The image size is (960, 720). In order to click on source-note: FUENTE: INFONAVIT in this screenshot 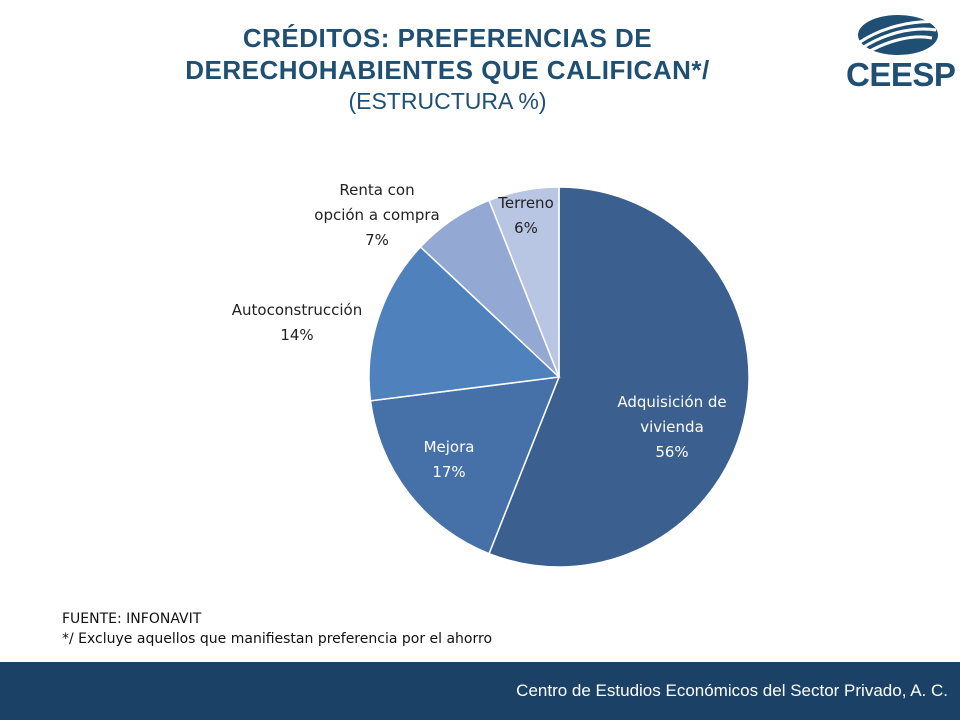, I will do `click(132, 619)`.